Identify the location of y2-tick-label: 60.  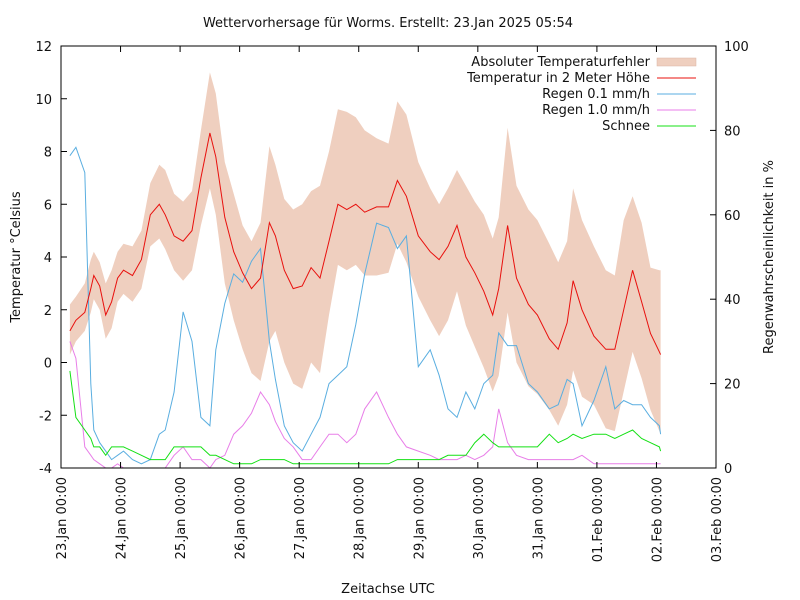
(732, 216).